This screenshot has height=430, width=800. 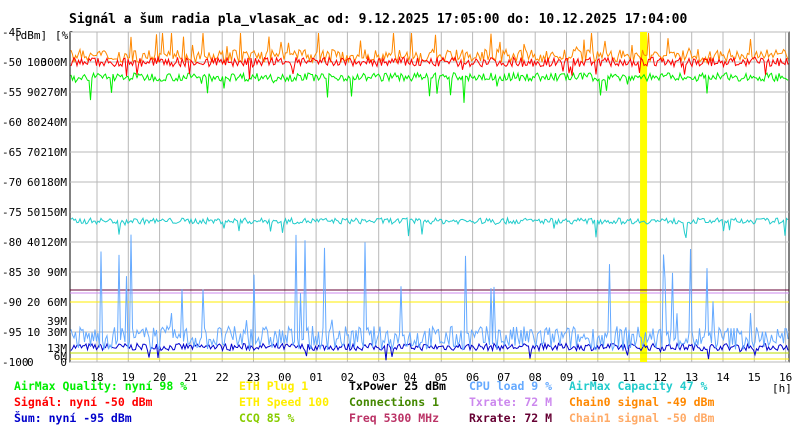 What do you see at coordinates (253, 377) in the screenshot?
I see `x-tick-label: 23` at bounding box center [253, 377].